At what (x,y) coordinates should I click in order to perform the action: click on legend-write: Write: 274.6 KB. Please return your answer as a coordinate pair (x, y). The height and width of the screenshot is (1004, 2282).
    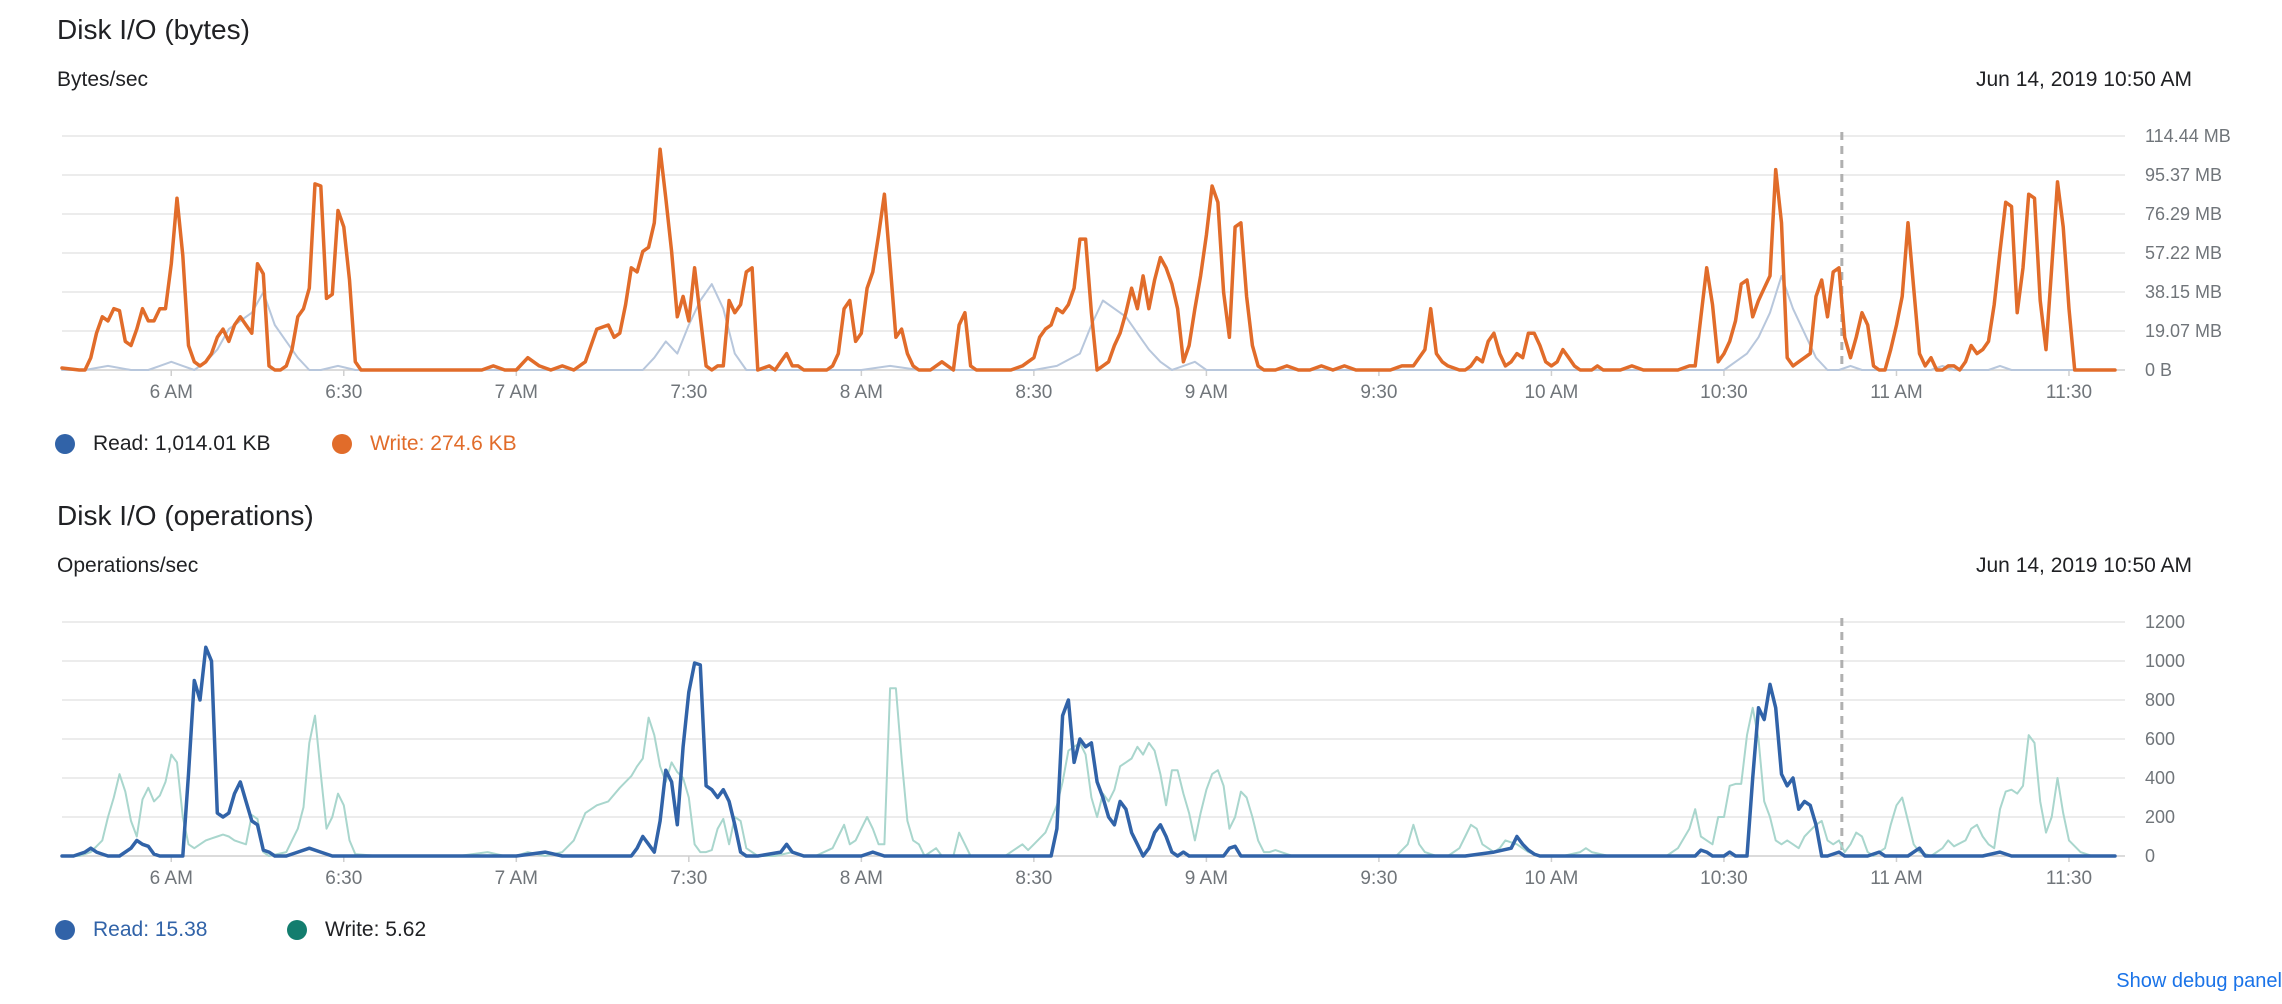
    Looking at the image, I should click on (424, 444).